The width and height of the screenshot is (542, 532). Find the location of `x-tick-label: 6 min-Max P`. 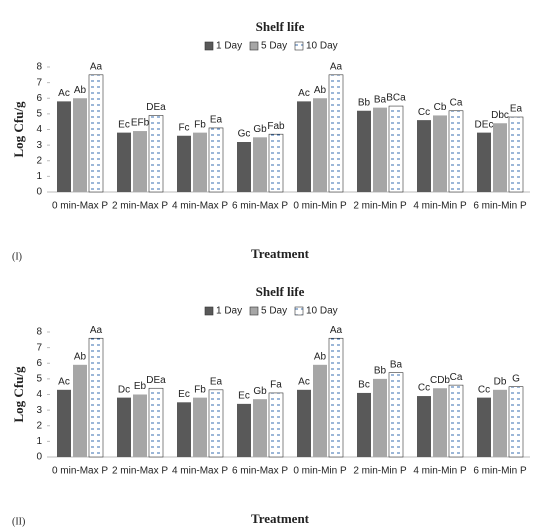

x-tick-label: 6 min-Max P is located at coordinates (260, 206).